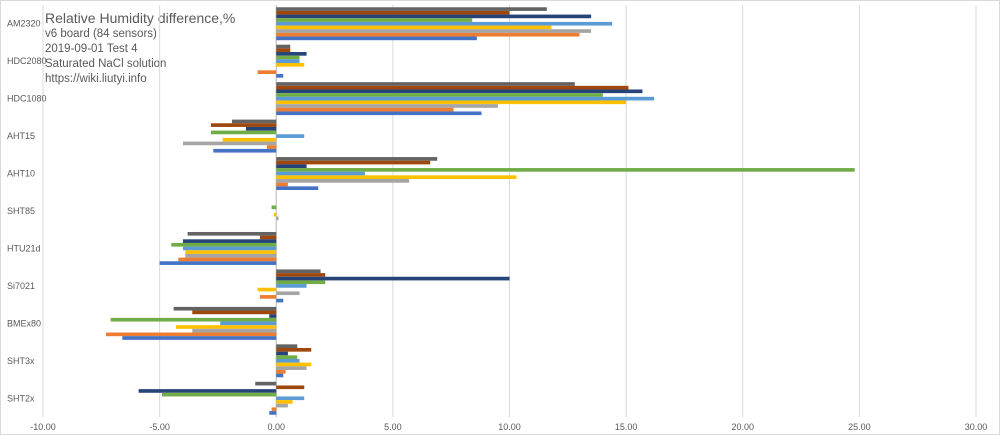 The image size is (1000, 436). What do you see at coordinates (976, 427) in the screenshot?
I see `x-tick-label: 30.00` at bounding box center [976, 427].